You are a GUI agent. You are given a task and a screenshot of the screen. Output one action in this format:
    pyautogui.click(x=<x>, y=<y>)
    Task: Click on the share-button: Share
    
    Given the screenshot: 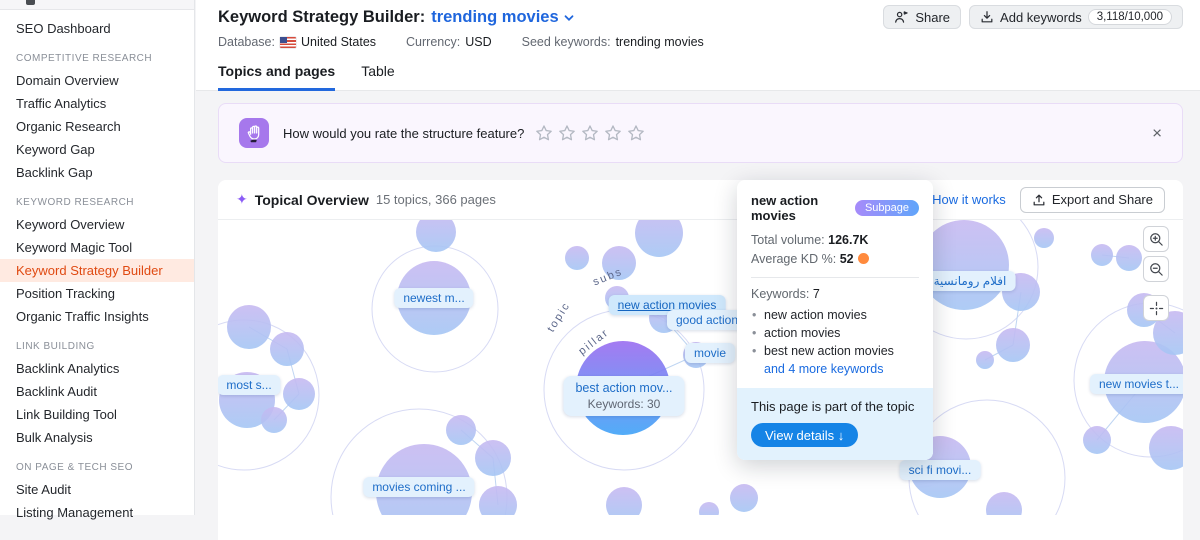 What is the action you would take?
    pyautogui.click(x=922, y=17)
    